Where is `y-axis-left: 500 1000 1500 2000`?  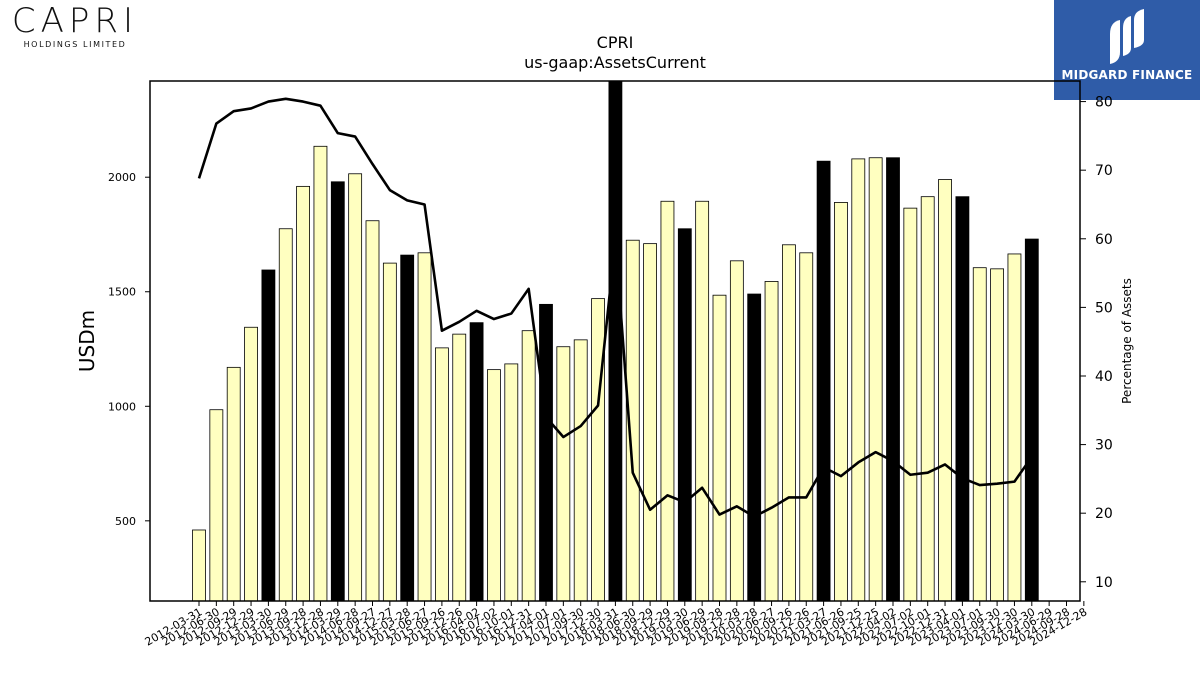 y-axis-left: 500 1000 1500 2000 is located at coordinates (129, 349).